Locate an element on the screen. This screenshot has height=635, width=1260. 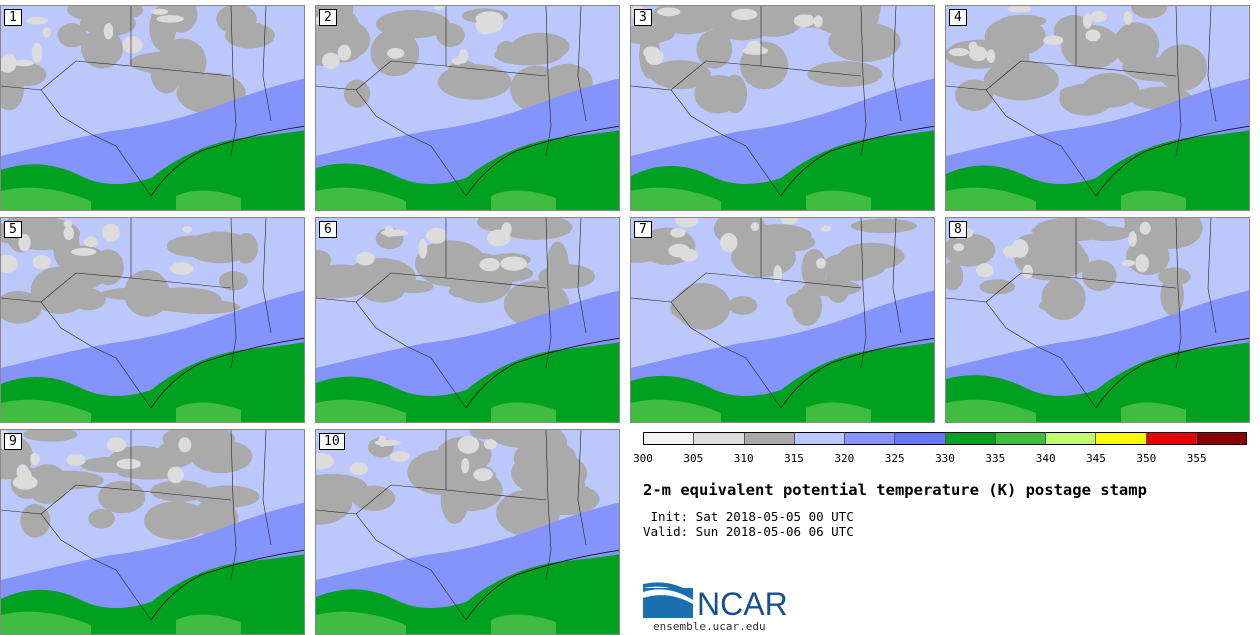
colorbar-tick-label: 340 is located at coordinates (1045, 458).